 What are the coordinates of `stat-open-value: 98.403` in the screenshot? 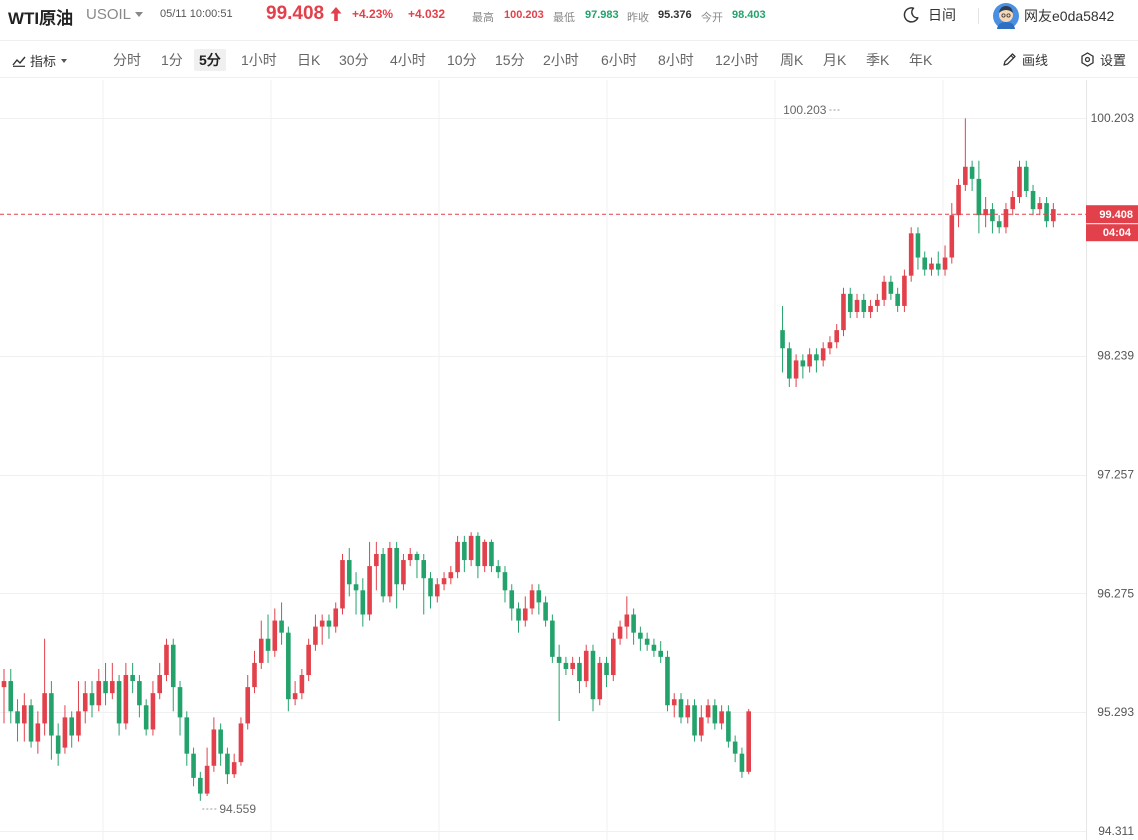 It's located at (749, 15).